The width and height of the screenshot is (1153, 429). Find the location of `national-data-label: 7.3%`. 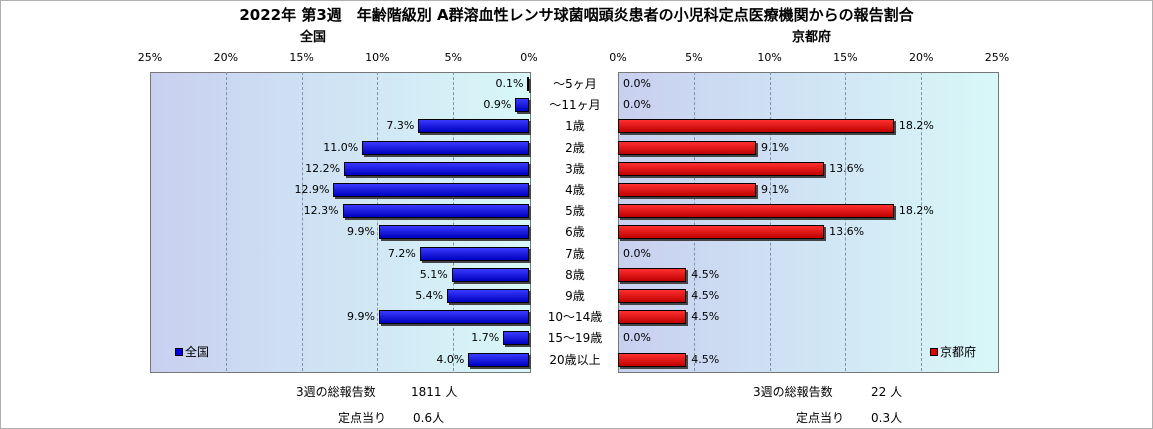

national-data-label: 7.3% is located at coordinates (400, 126).